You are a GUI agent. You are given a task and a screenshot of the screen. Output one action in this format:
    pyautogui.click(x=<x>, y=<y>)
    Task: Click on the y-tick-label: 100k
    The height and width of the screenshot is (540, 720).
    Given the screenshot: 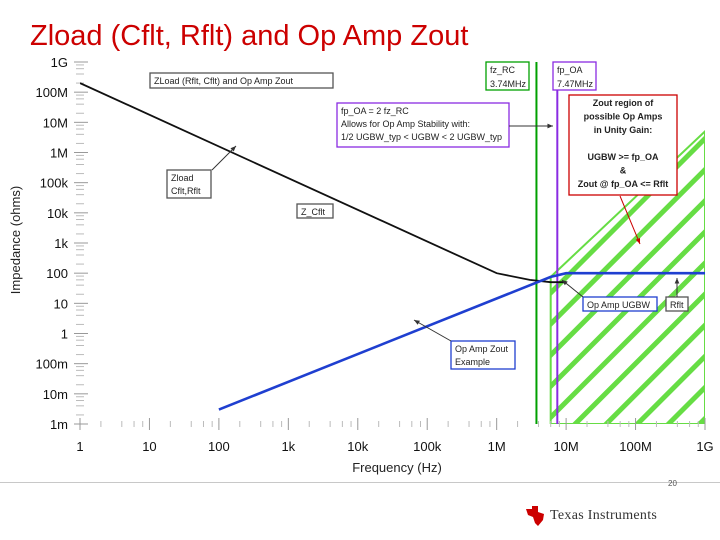 What is the action you would take?
    pyautogui.click(x=54, y=183)
    